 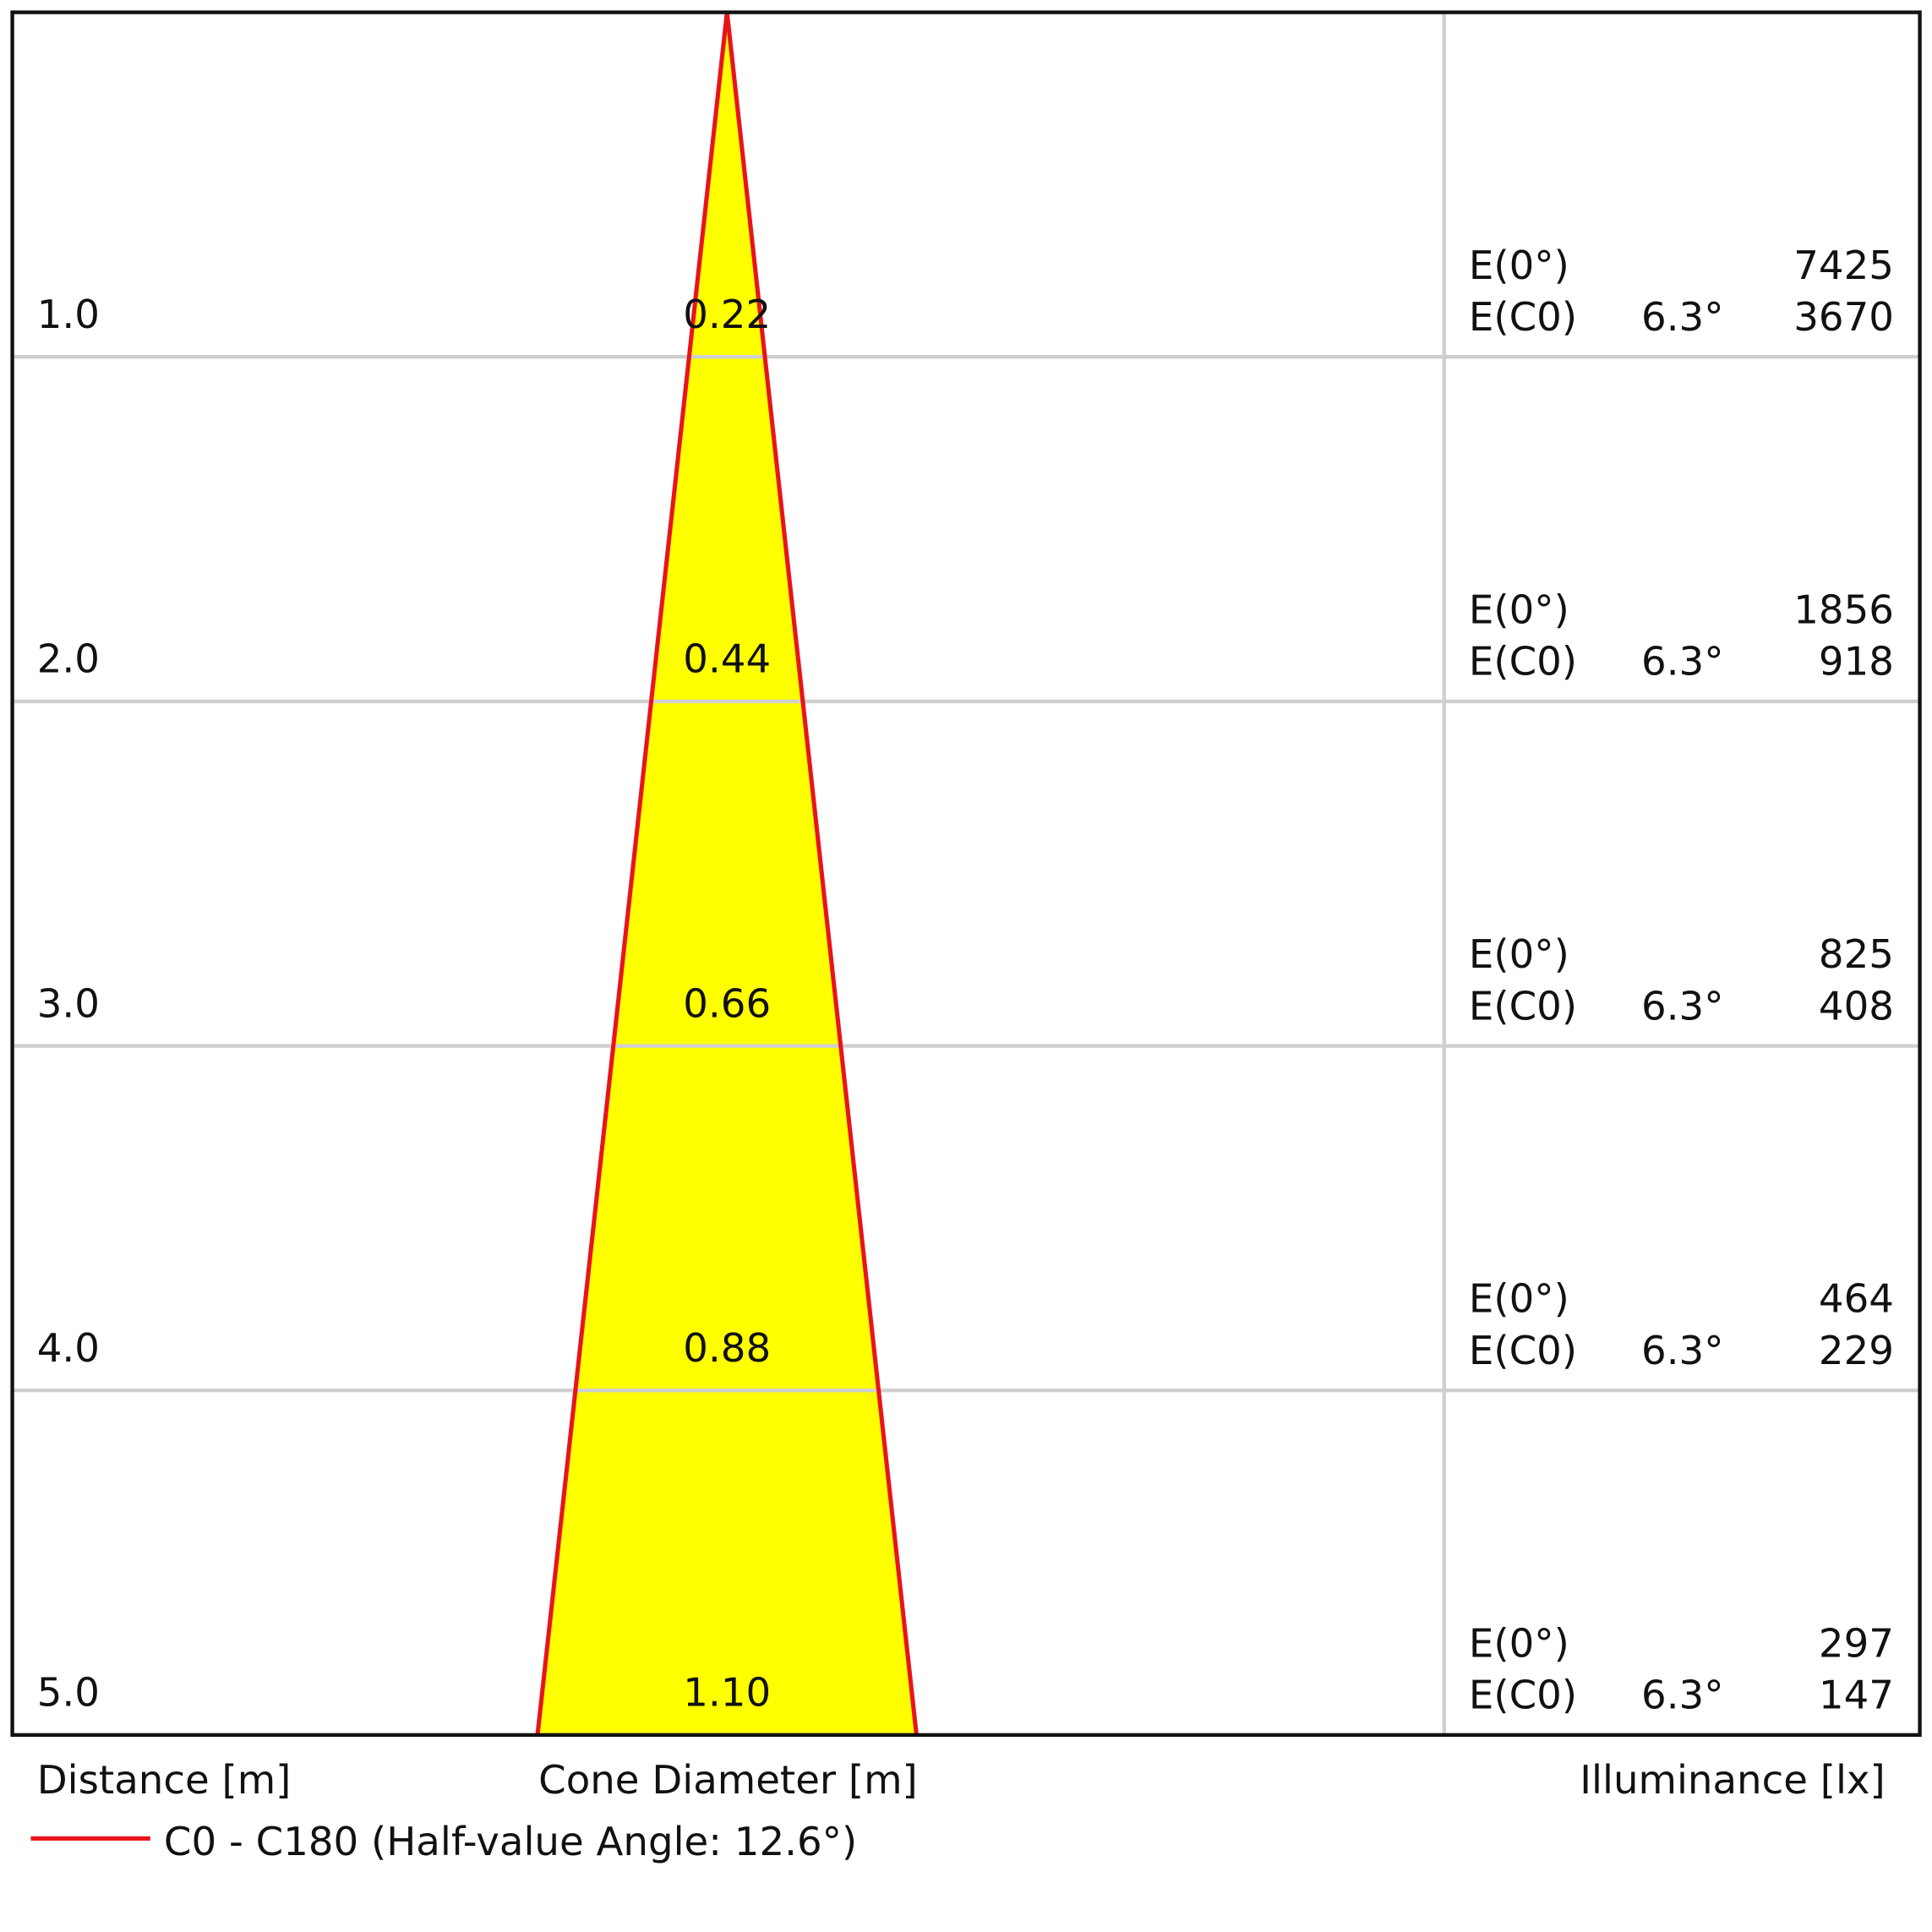 What do you see at coordinates (1844, 266) in the screenshot?
I see `e0-value: 7425` at bounding box center [1844, 266].